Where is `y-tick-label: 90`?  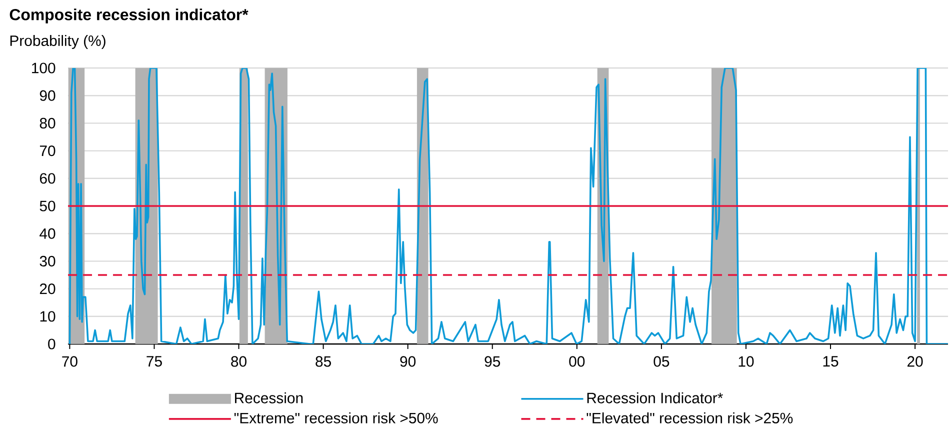
y-tick-label: 90 is located at coordinates (48, 95).